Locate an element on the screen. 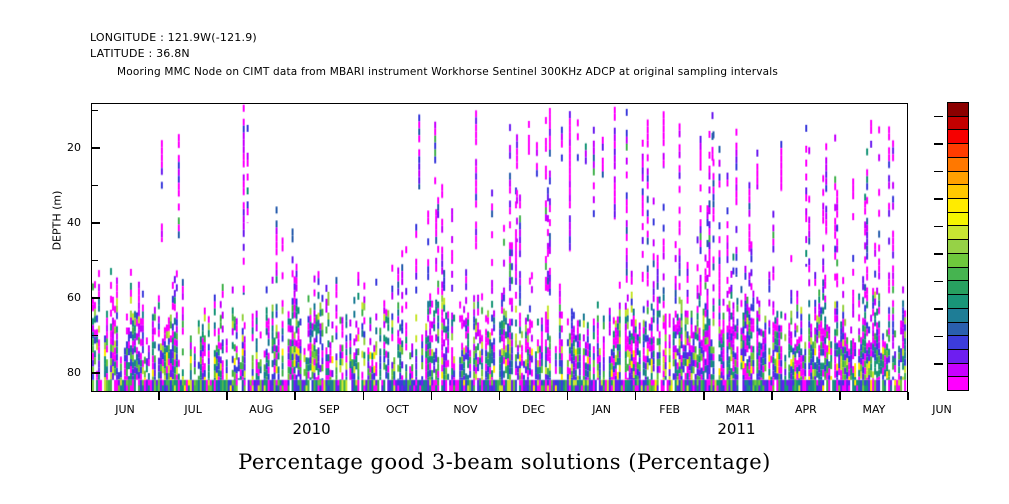 This screenshot has height=504, width=1009. x-axis-tick-label: AUG is located at coordinates (261, 409).